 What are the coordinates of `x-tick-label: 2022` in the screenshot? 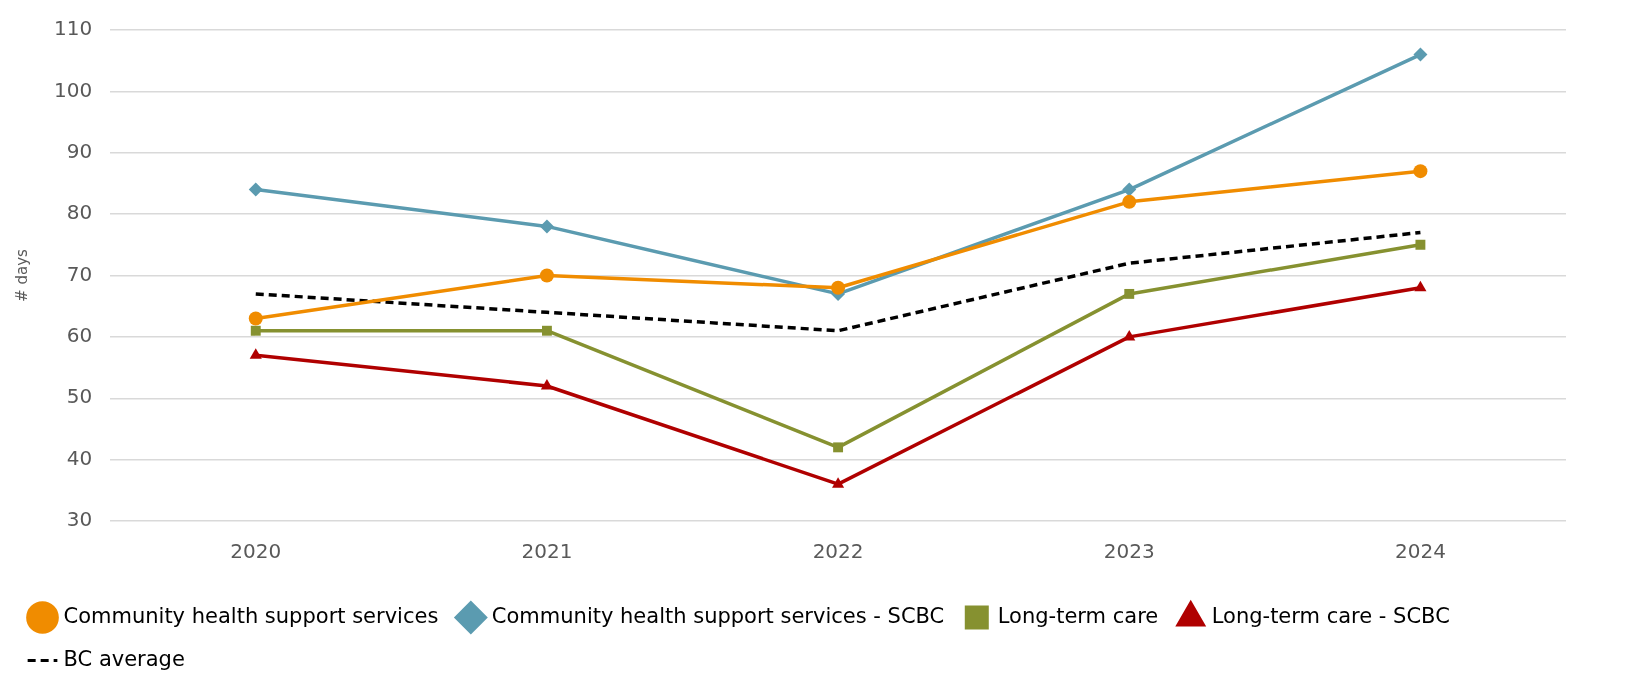 It's located at (838, 551).